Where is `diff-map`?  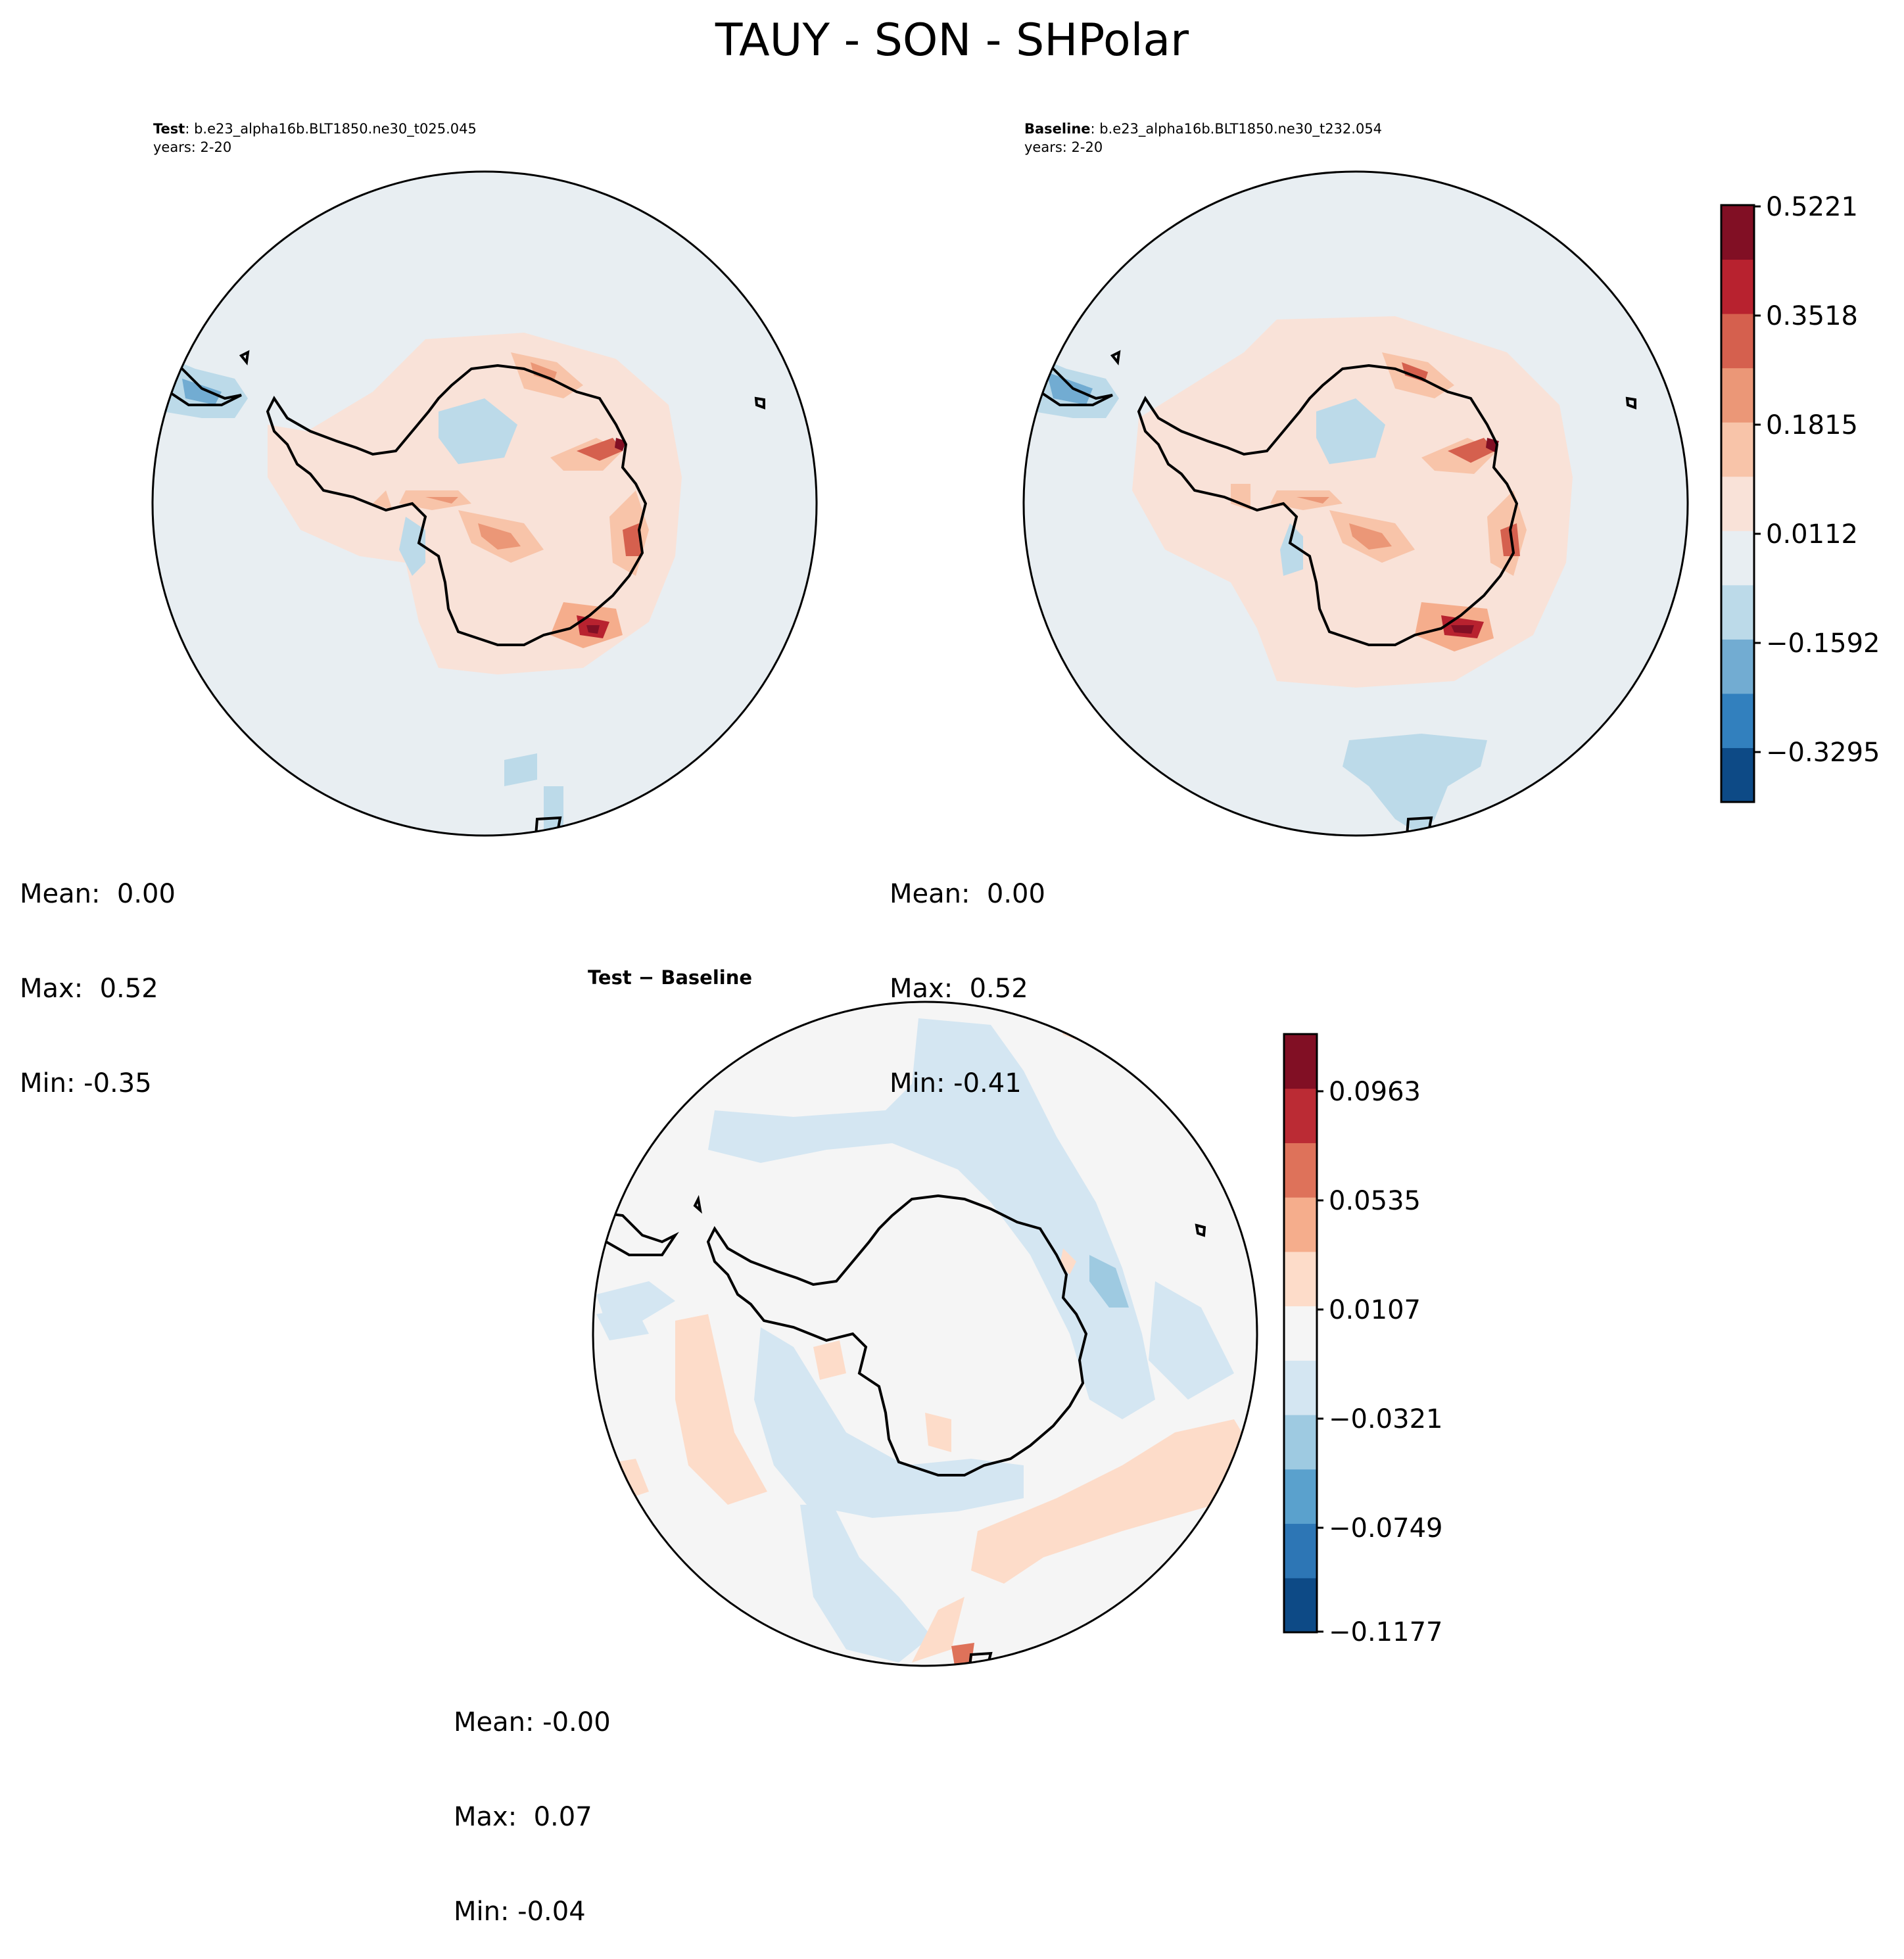
diff-map is located at coordinates (925, 1334).